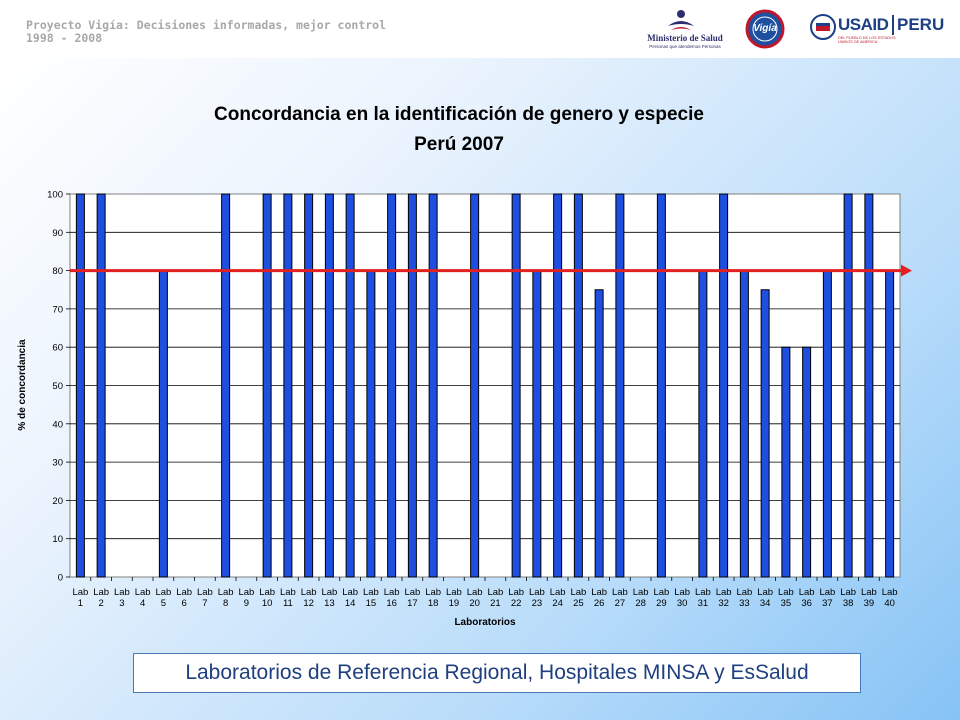 This screenshot has height=720, width=960. What do you see at coordinates (869, 603) in the screenshot?
I see `x-tick-label-bottom: 39` at bounding box center [869, 603].